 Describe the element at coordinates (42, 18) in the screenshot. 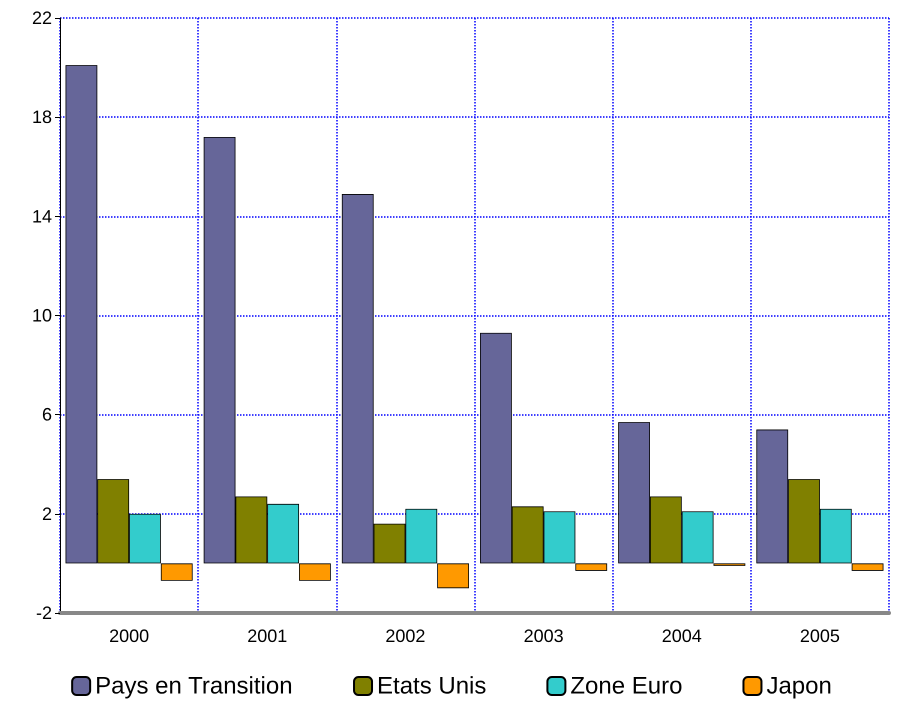

I see `y-tick-label: 22` at that location.